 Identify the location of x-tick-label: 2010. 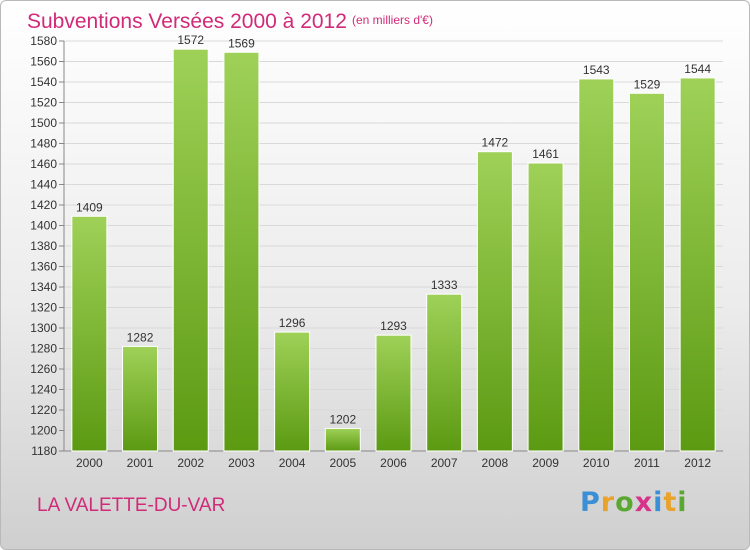
(596, 463).